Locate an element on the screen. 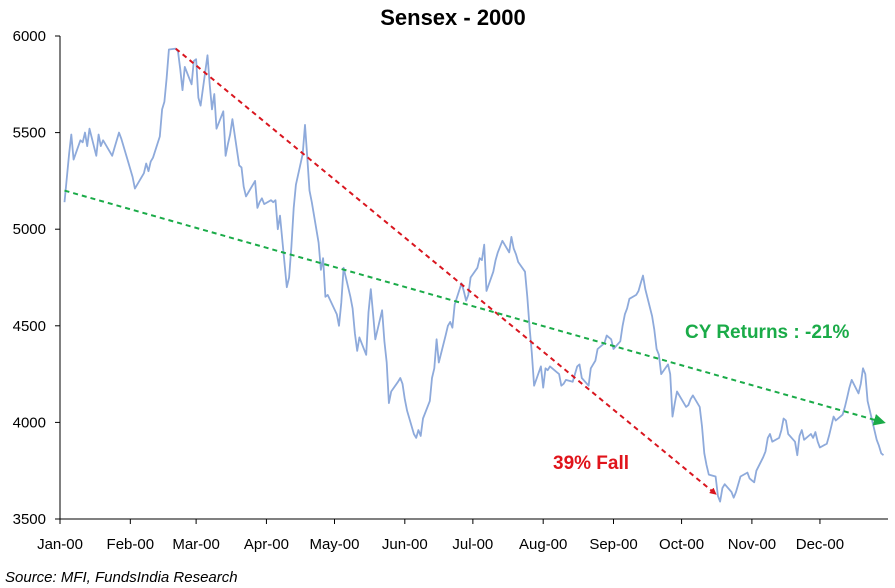 The height and width of the screenshot is (588, 895). x-tick-label: Mar-00 is located at coordinates (196, 544).